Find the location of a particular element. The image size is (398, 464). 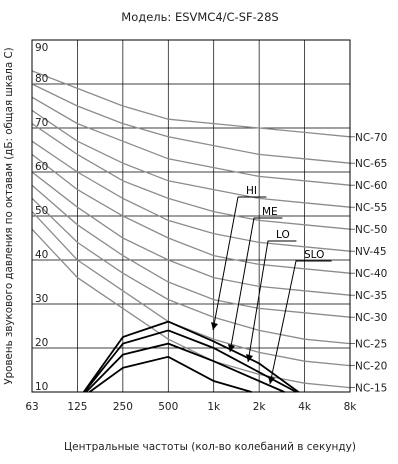

nc-curve-label: NC-50 is located at coordinates (371, 230).